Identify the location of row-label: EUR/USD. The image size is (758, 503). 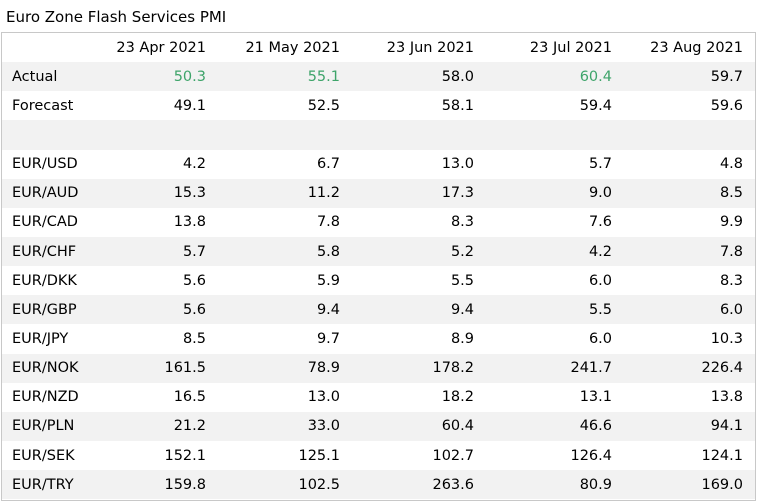
(45, 164).